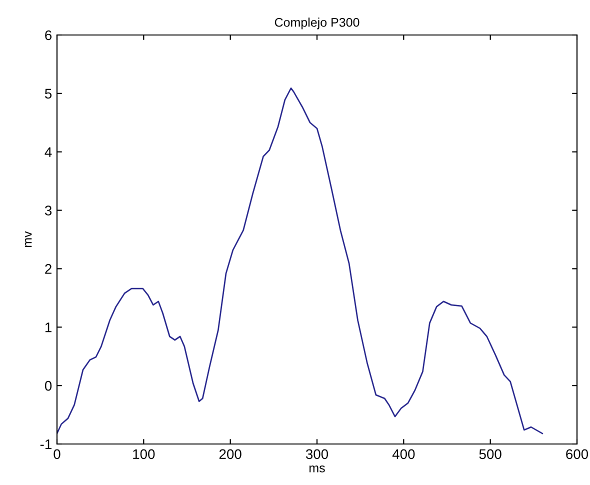 This screenshot has width=590, height=485. Describe the element at coordinates (230, 454) in the screenshot. I see `x-tick-label: 200` at that location.